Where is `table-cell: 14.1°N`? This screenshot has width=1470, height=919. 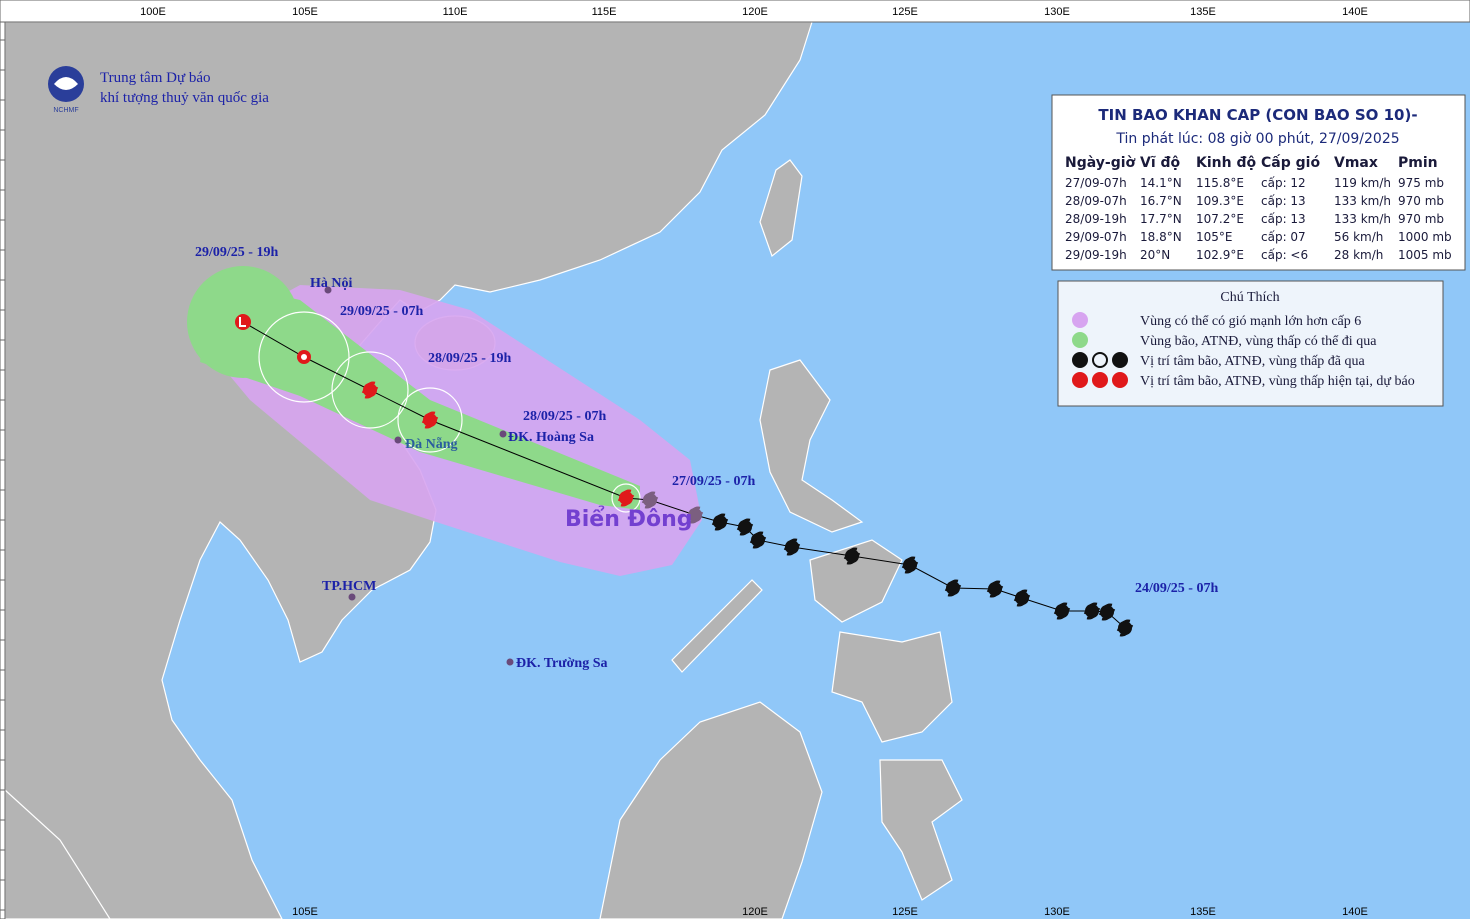 table-cell: 14.1°N is located at coordinates (1161, 183).